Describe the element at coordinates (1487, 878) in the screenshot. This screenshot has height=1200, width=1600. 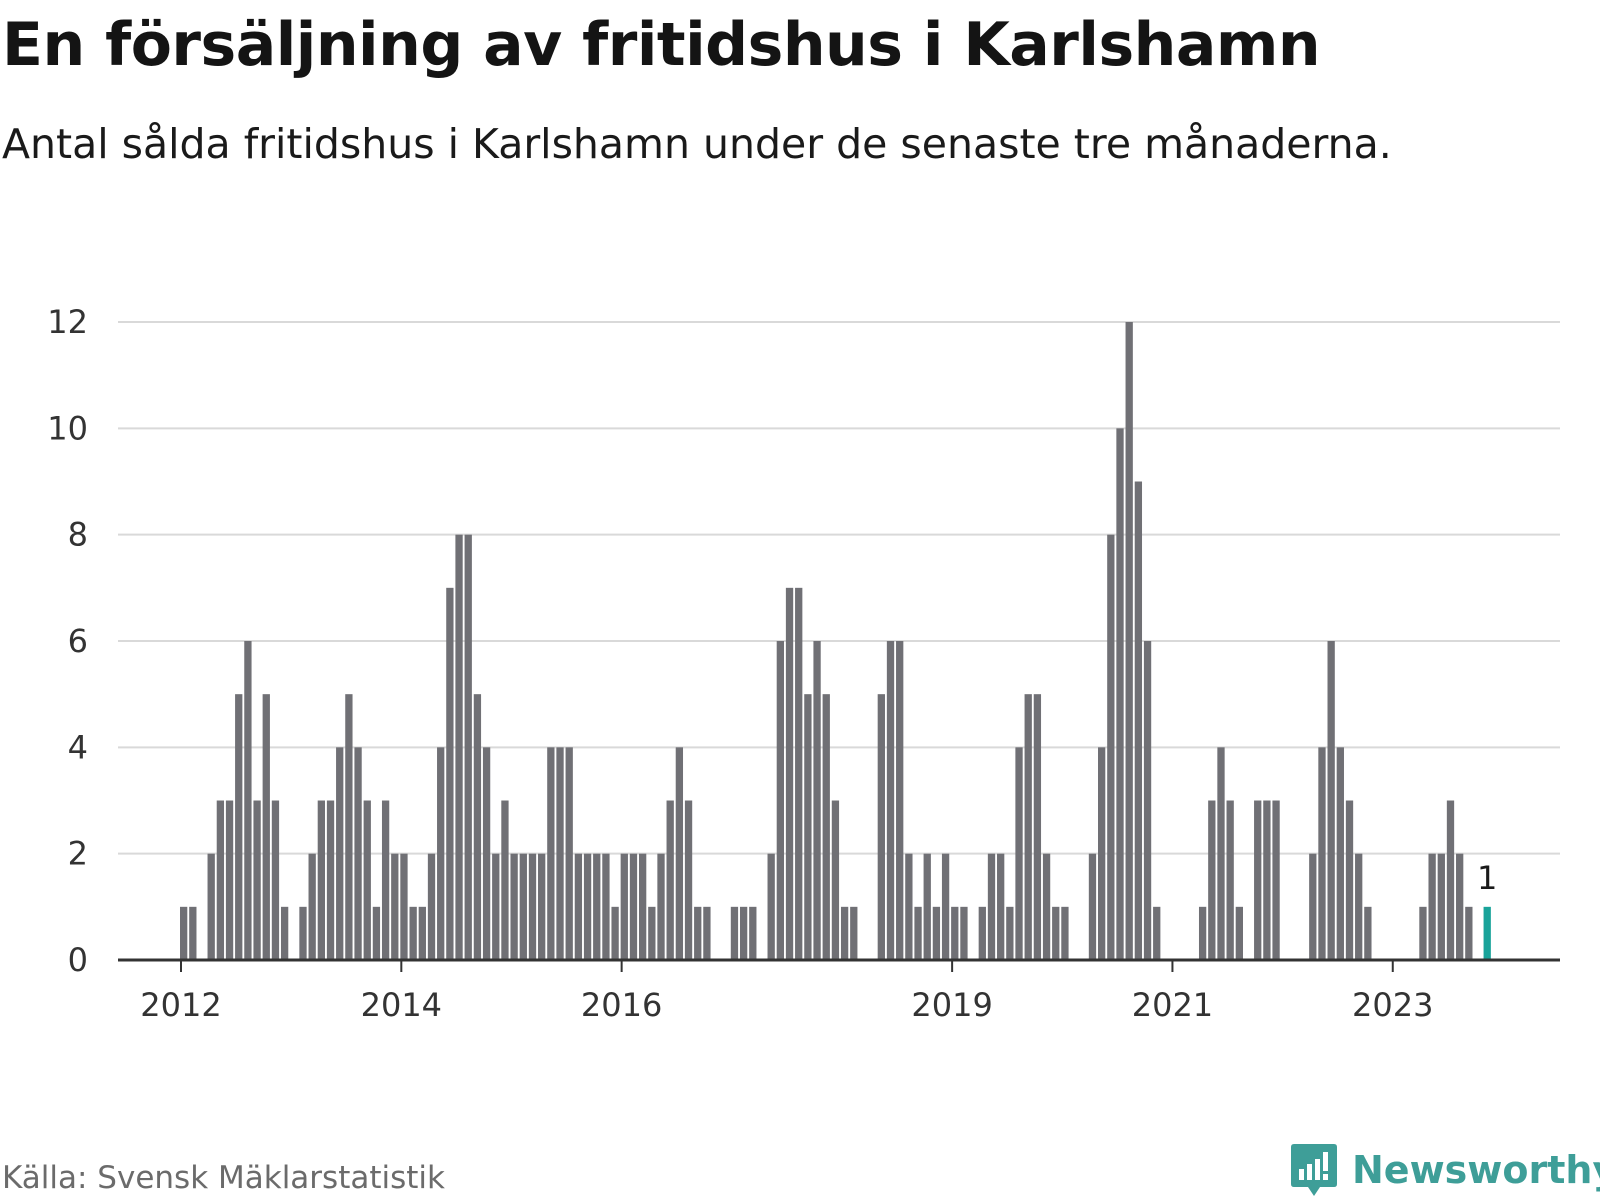
I see `annotations: 1` at that location.